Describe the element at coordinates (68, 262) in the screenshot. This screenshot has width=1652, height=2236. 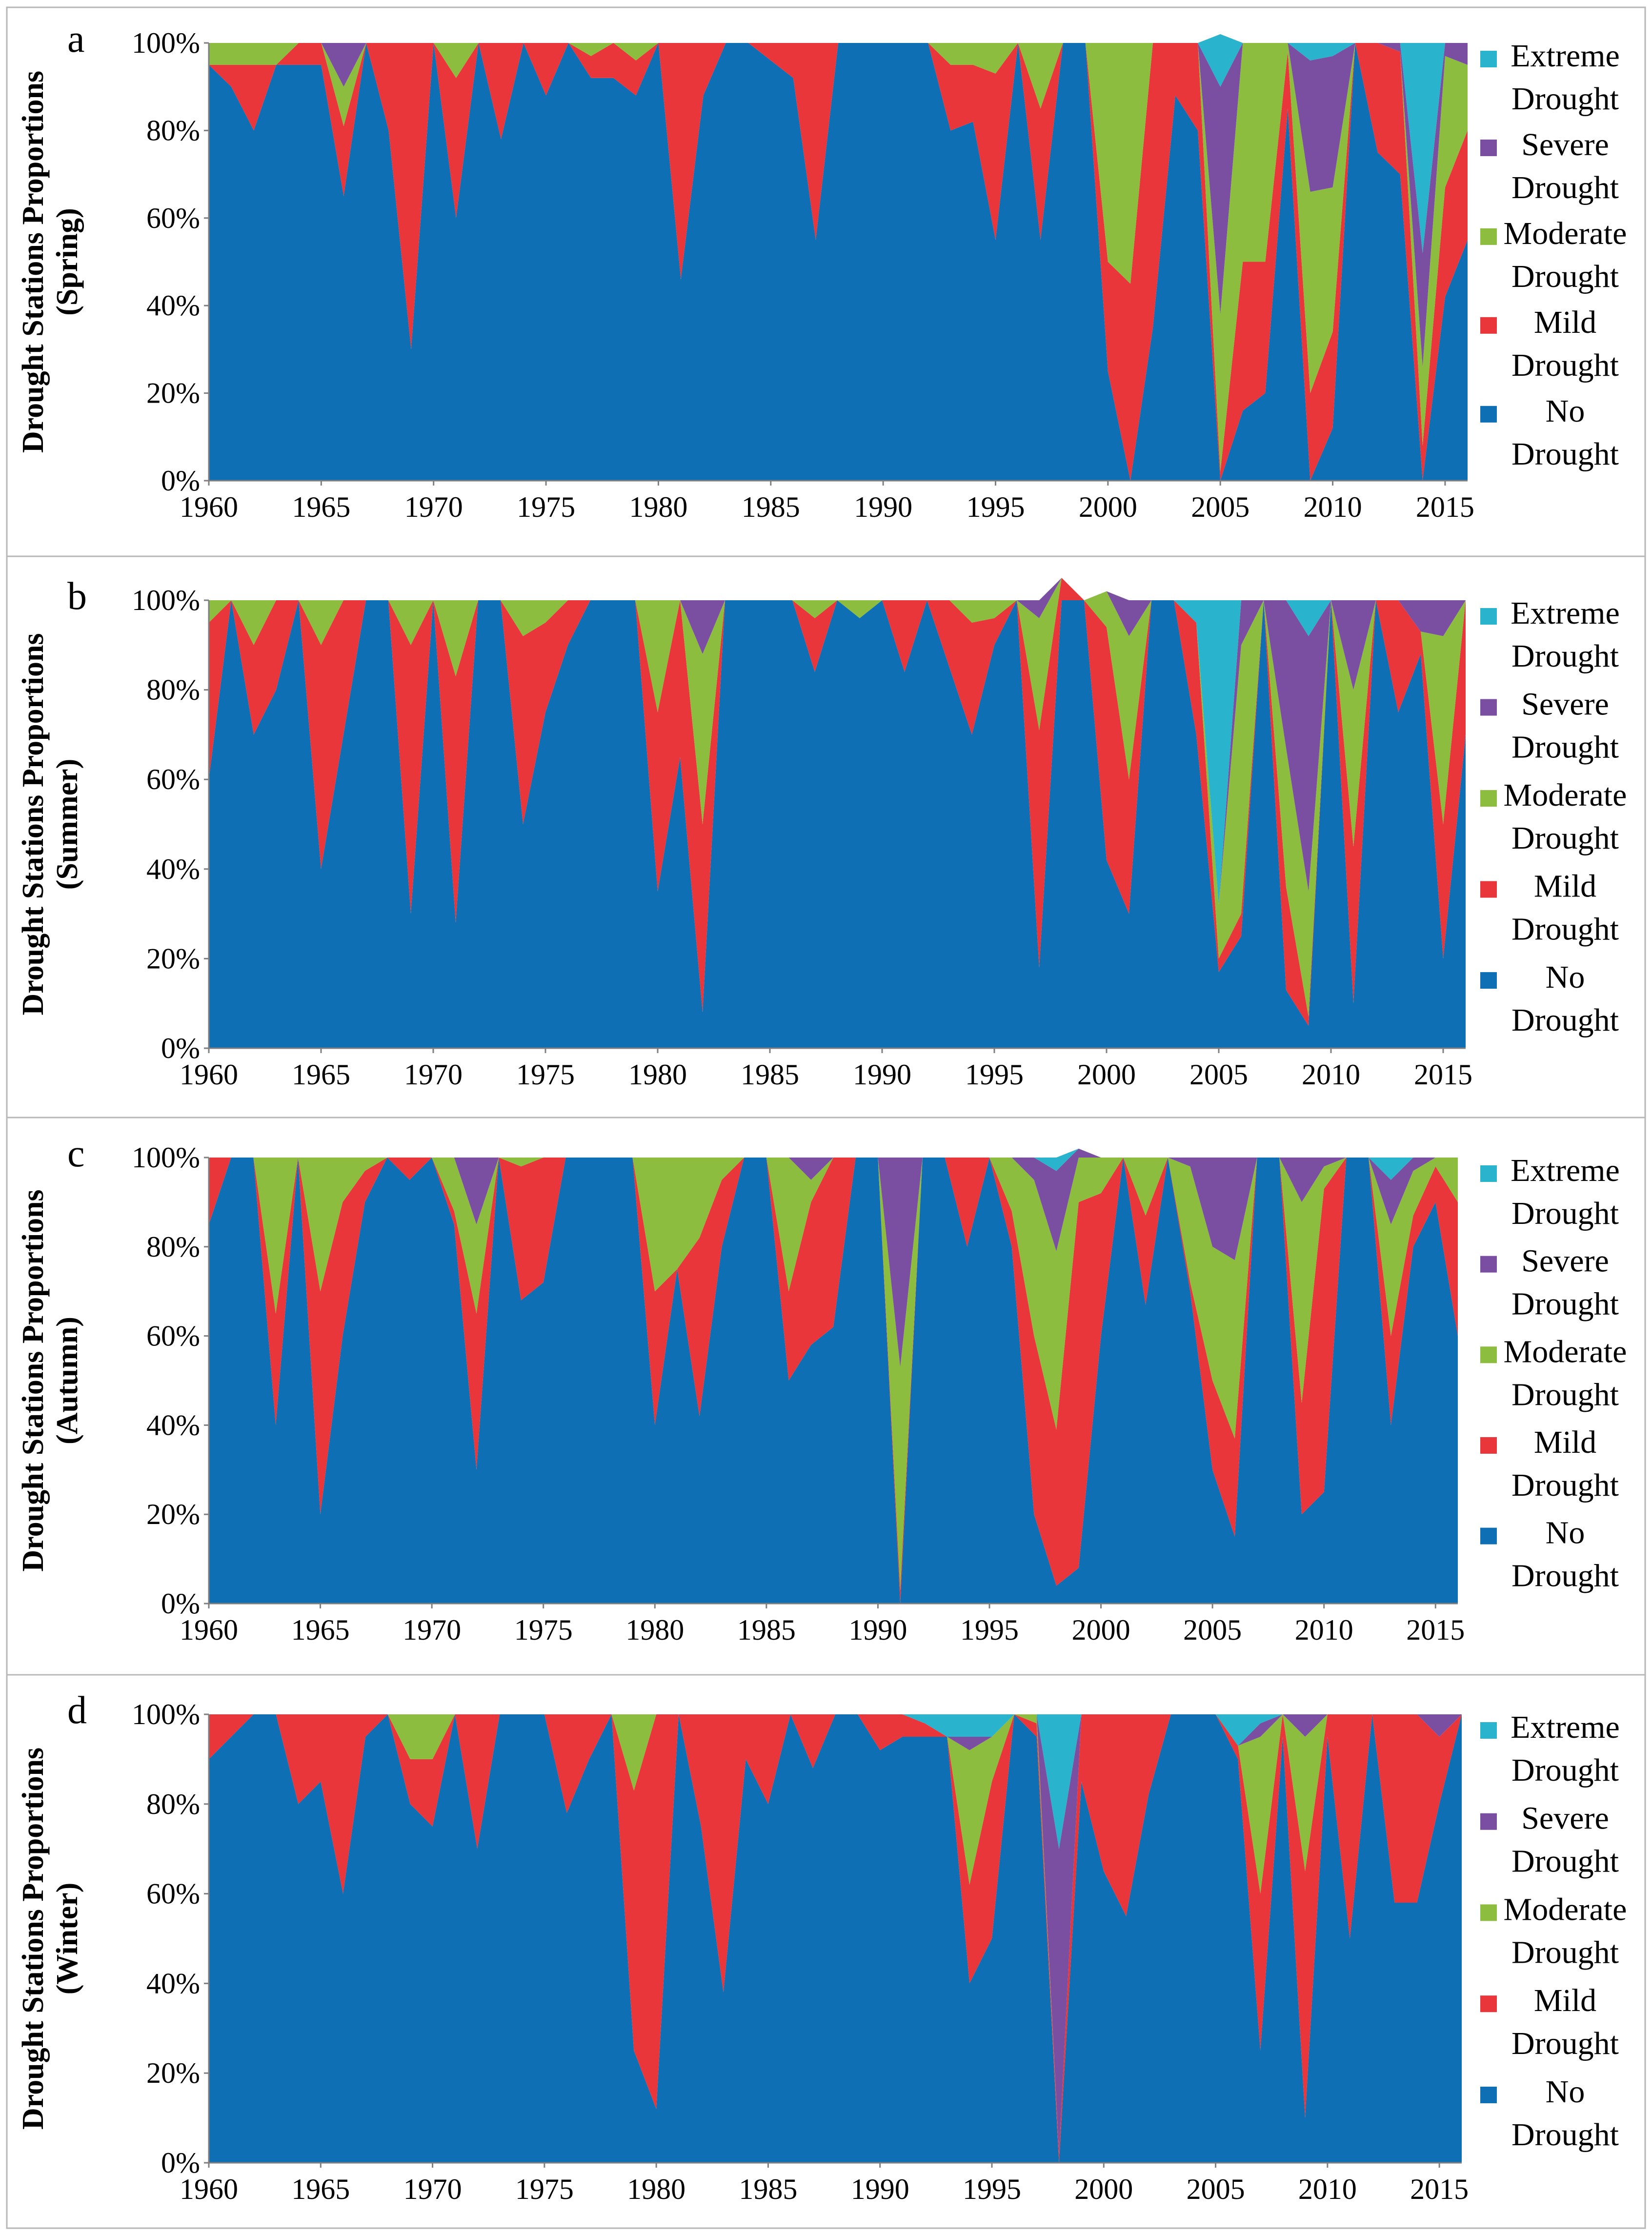
I see `y-axis-subtitle: (Spring)` at that location.